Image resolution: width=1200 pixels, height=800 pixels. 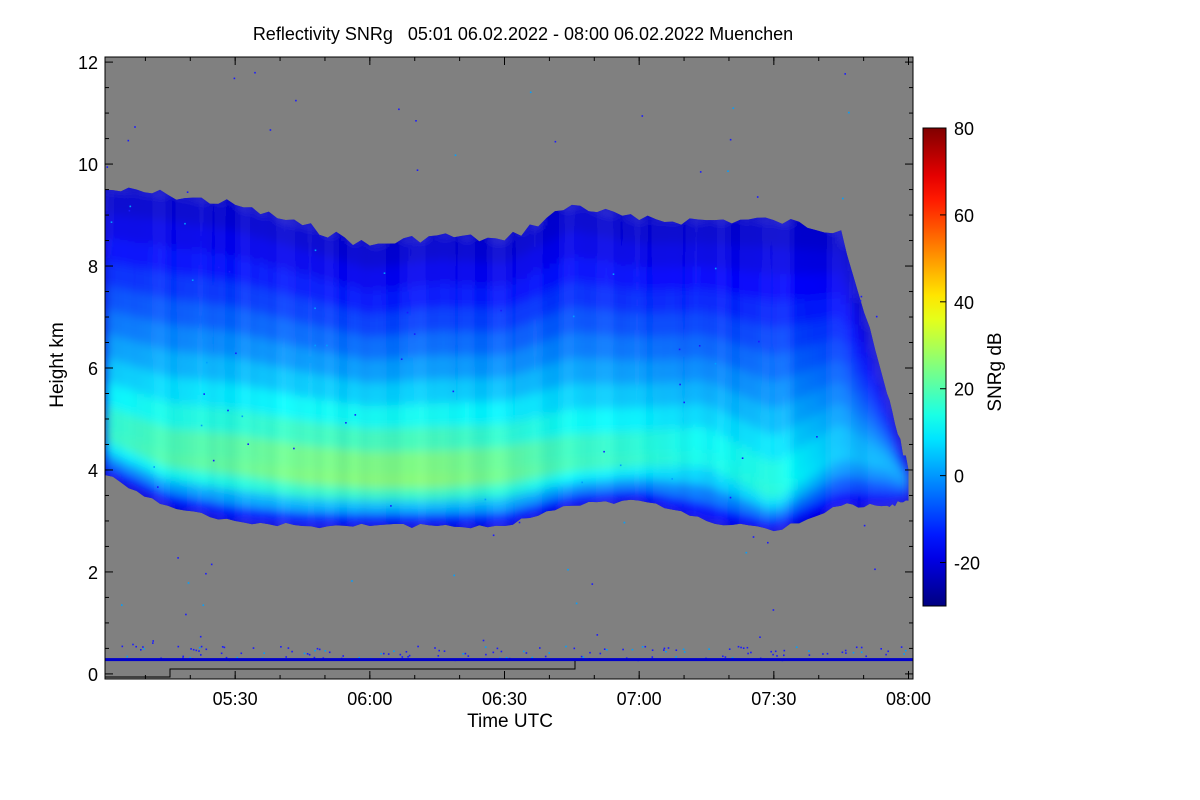 I want to click on x-tick-label: 06:30, so click(x=504, y=699).